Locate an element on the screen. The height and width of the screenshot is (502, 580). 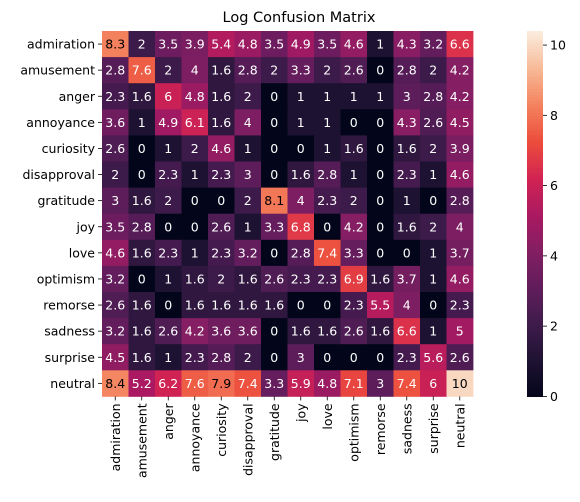
cell-value-label: 7.4 is located at coordinates (248, 383).